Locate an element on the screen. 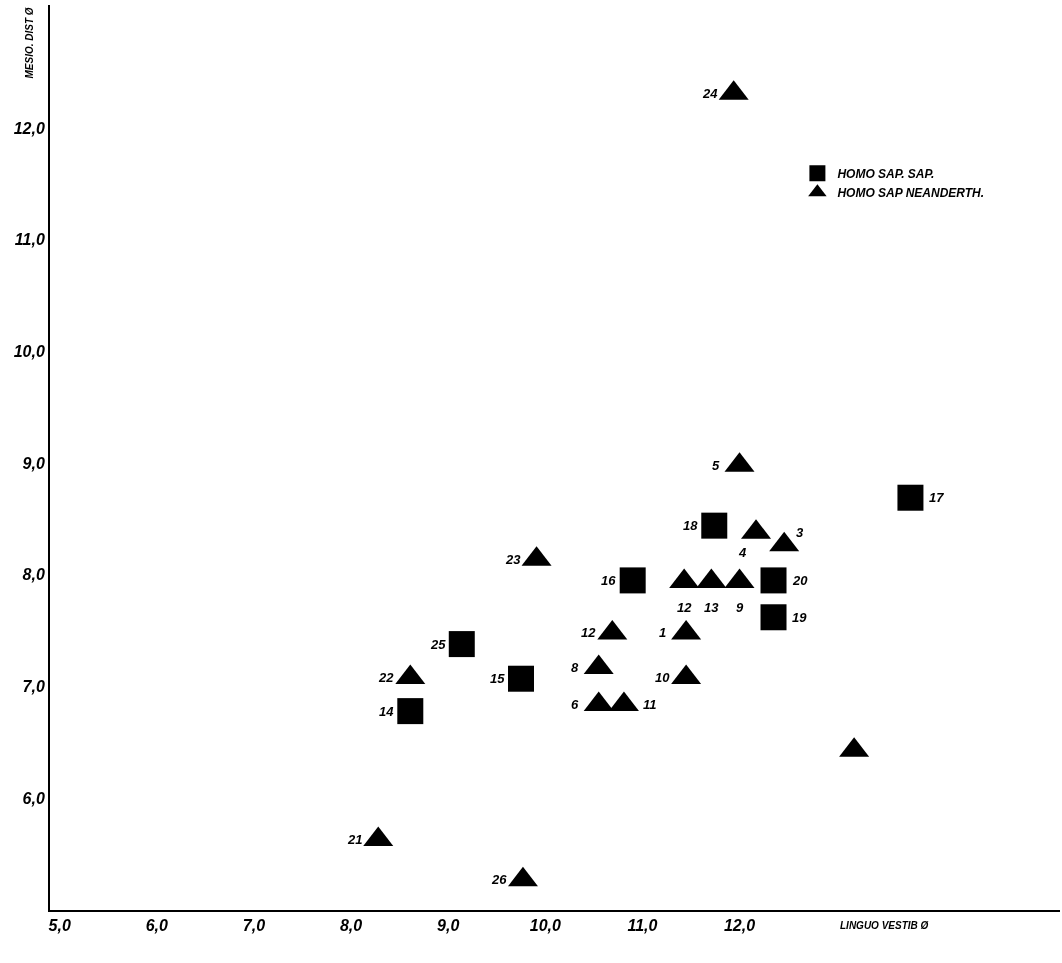 Image resolution: width=1062 pixels, height=963 pixels. annotation: 13 is located at coordinates (712, 607).